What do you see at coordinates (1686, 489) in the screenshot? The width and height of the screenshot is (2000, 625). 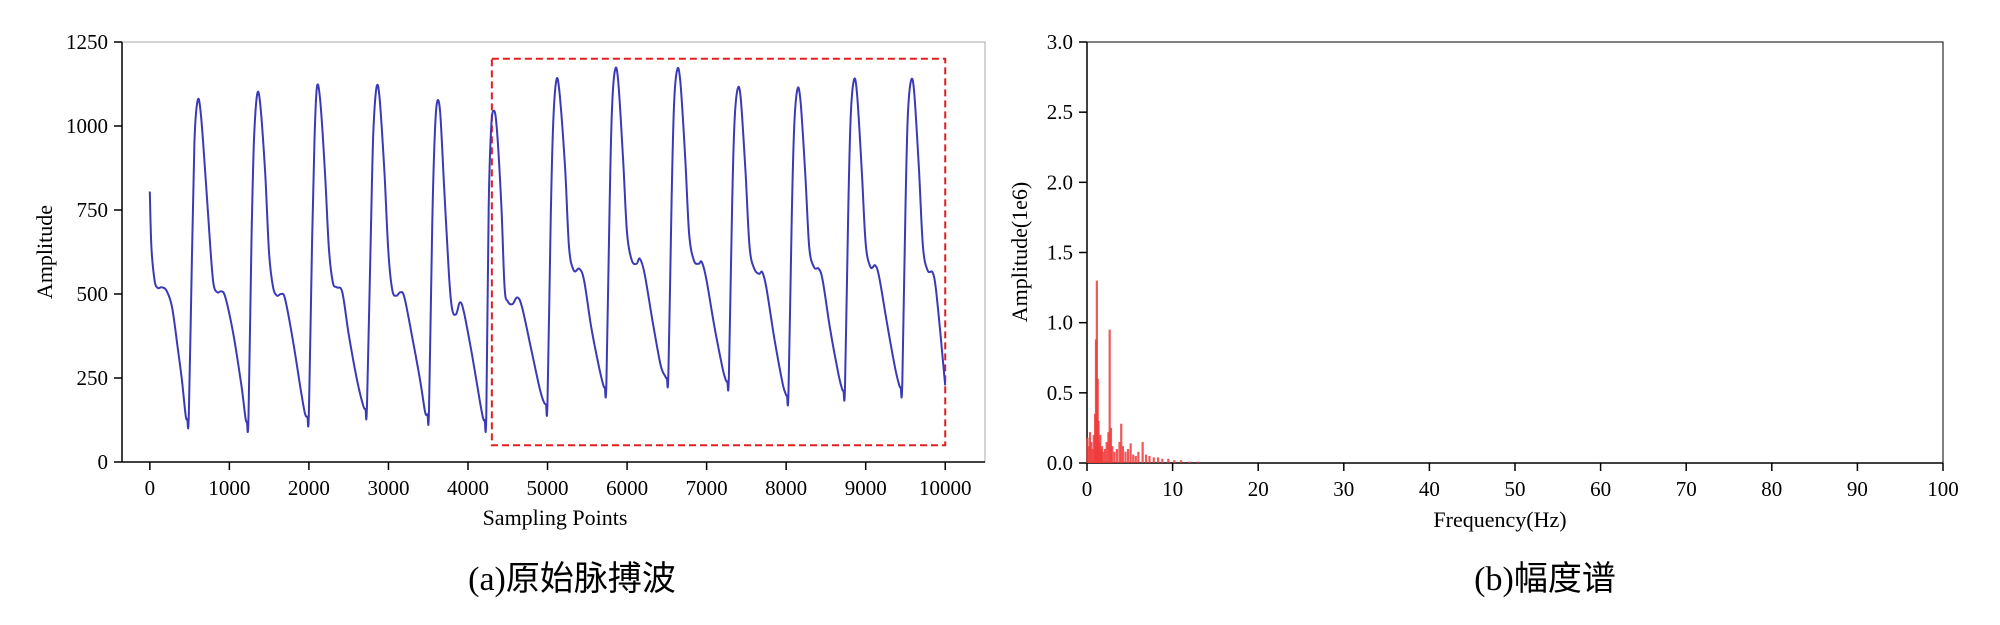 I see `chart-b-xtick-label: 70` at bounding box center [1686, 489].